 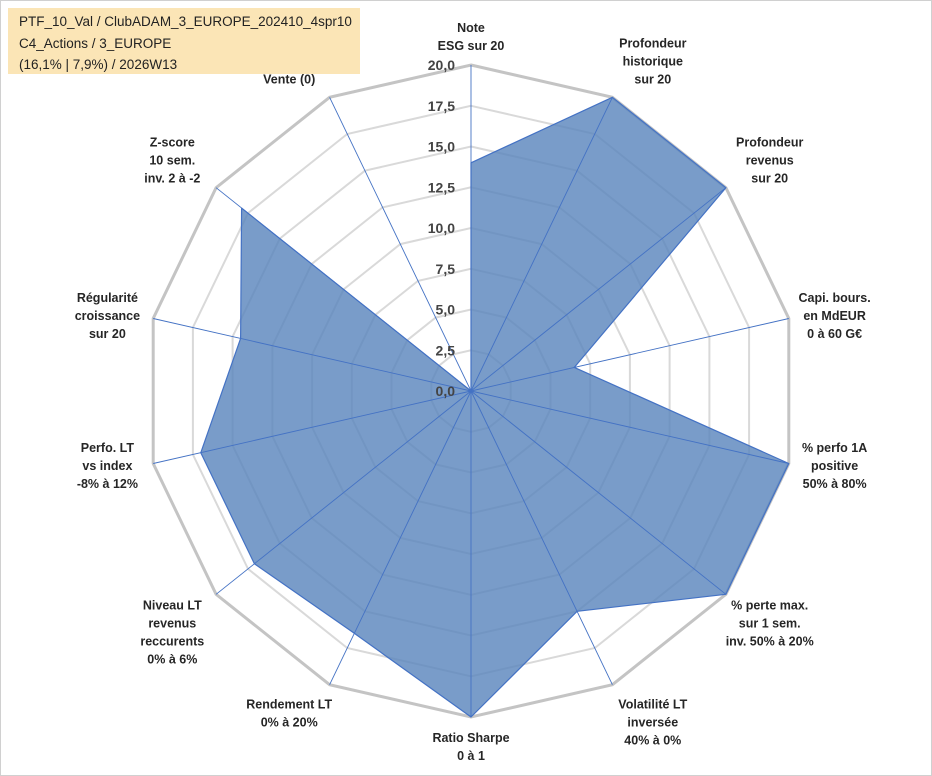 I want to click on axis-label: Perfo. LT vs index -8% à 12%, so click(x=107, y=466).